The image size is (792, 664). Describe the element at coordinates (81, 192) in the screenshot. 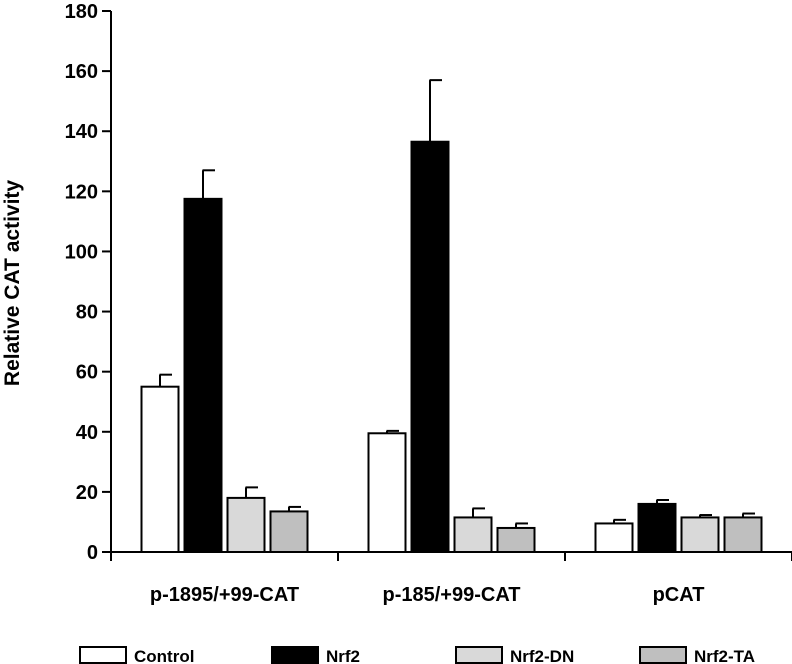

I see `y-tick-label: 120` at that location.